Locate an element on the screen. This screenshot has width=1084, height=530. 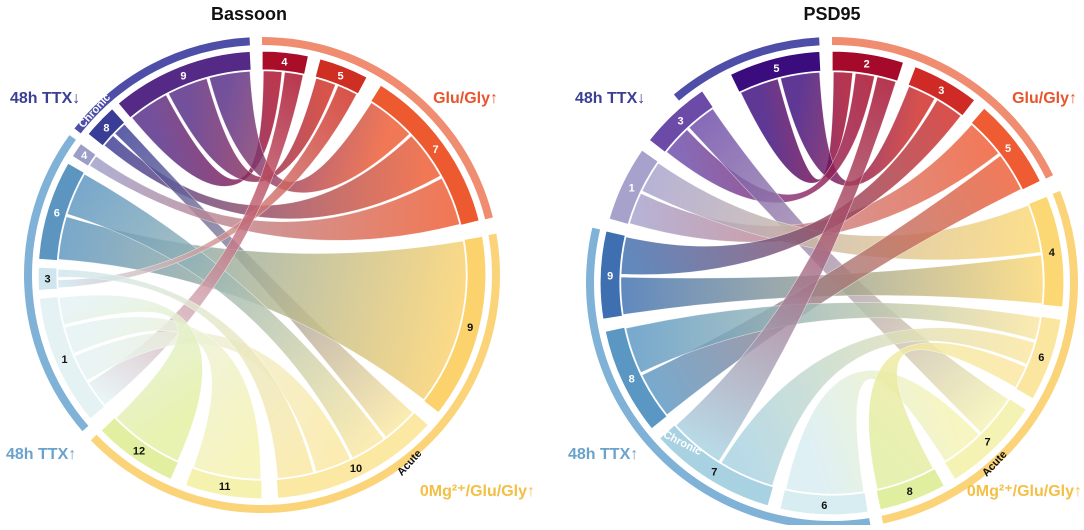
segment-label-b1: 1 is located at coordinates (64, 360).